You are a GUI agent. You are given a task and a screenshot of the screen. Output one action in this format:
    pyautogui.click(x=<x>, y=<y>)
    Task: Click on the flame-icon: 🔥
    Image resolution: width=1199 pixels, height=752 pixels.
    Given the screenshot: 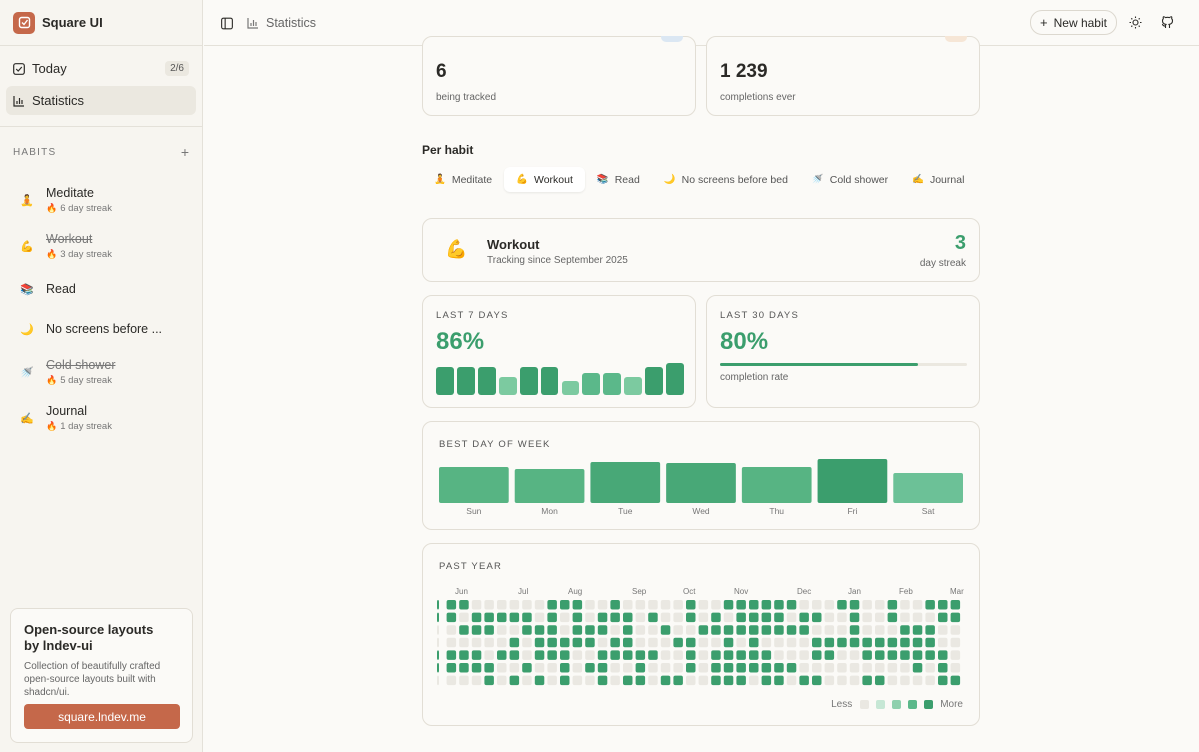 What is the action you would take?
    pyautogui.click(x=52, y=208)
    